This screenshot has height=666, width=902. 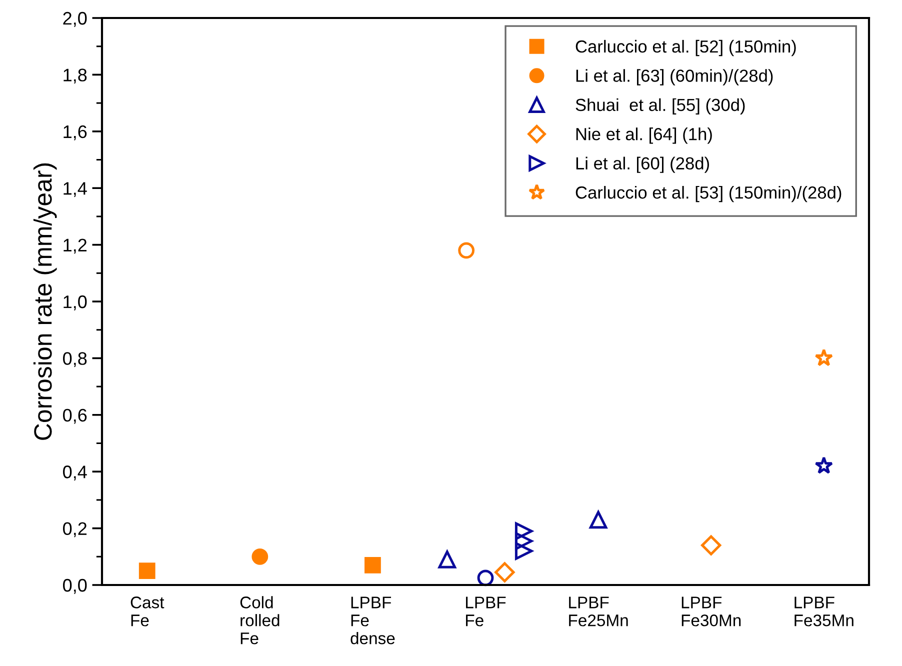 I want to click on x-tick-label: Cast Fe, so click(x=147, y=611).